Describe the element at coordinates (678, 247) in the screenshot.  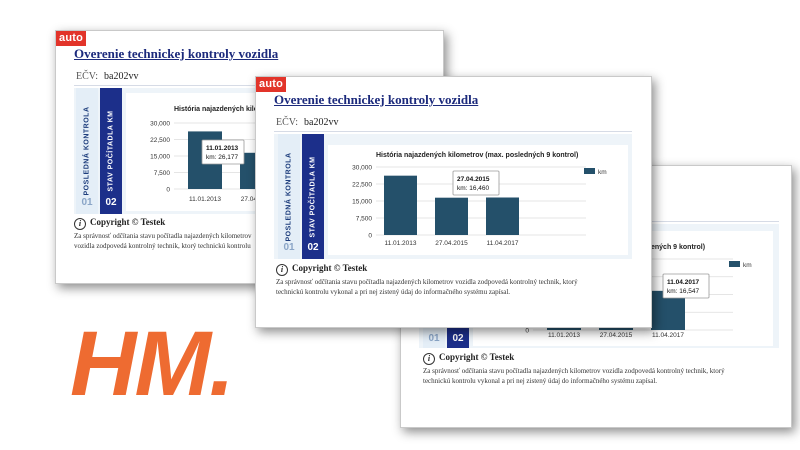
I see `chart-title: ených 9 kontrol)` at that location.